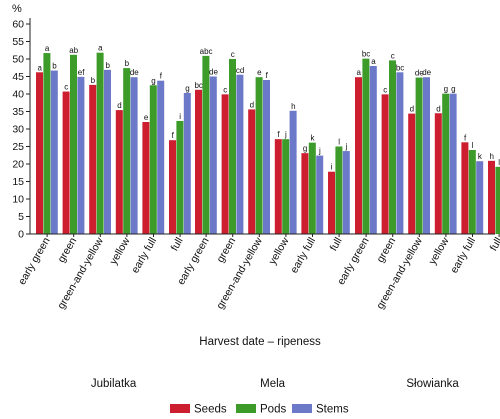 This screenshot has width=500, height=419. Describe the element at coordinates (34, 261) in the screenshot. I see `x-tick-label: early green` at that location.